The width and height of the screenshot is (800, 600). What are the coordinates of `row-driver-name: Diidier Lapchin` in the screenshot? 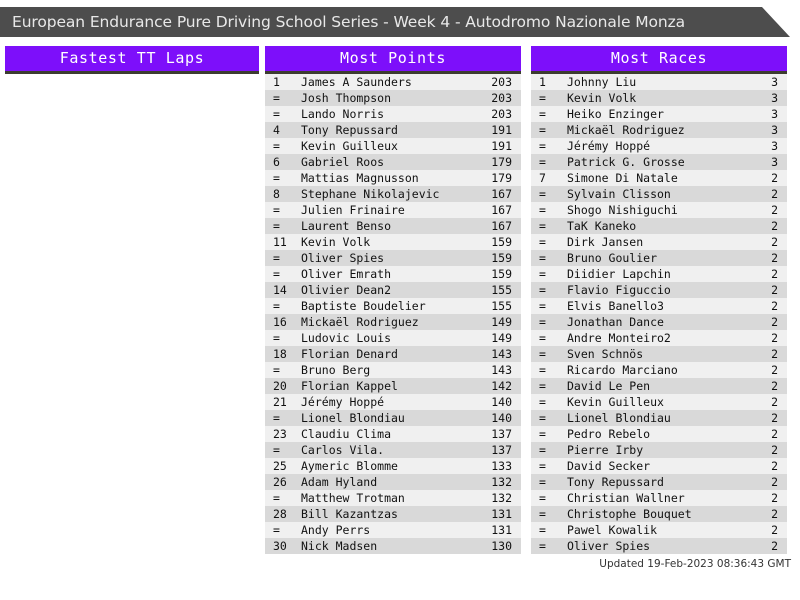 It's located at (619, 274).